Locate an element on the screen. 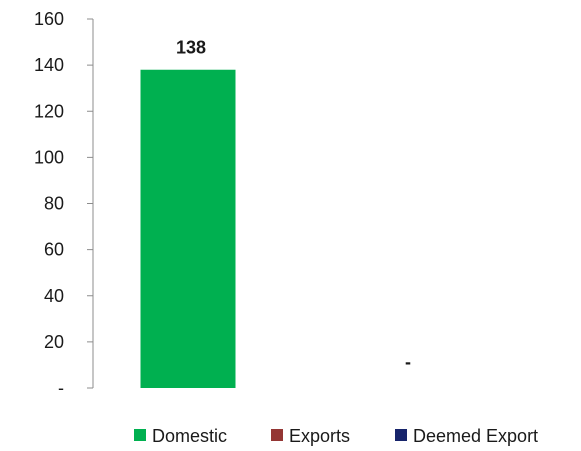  y-tick-label: - is located at coordinates (61, 388).